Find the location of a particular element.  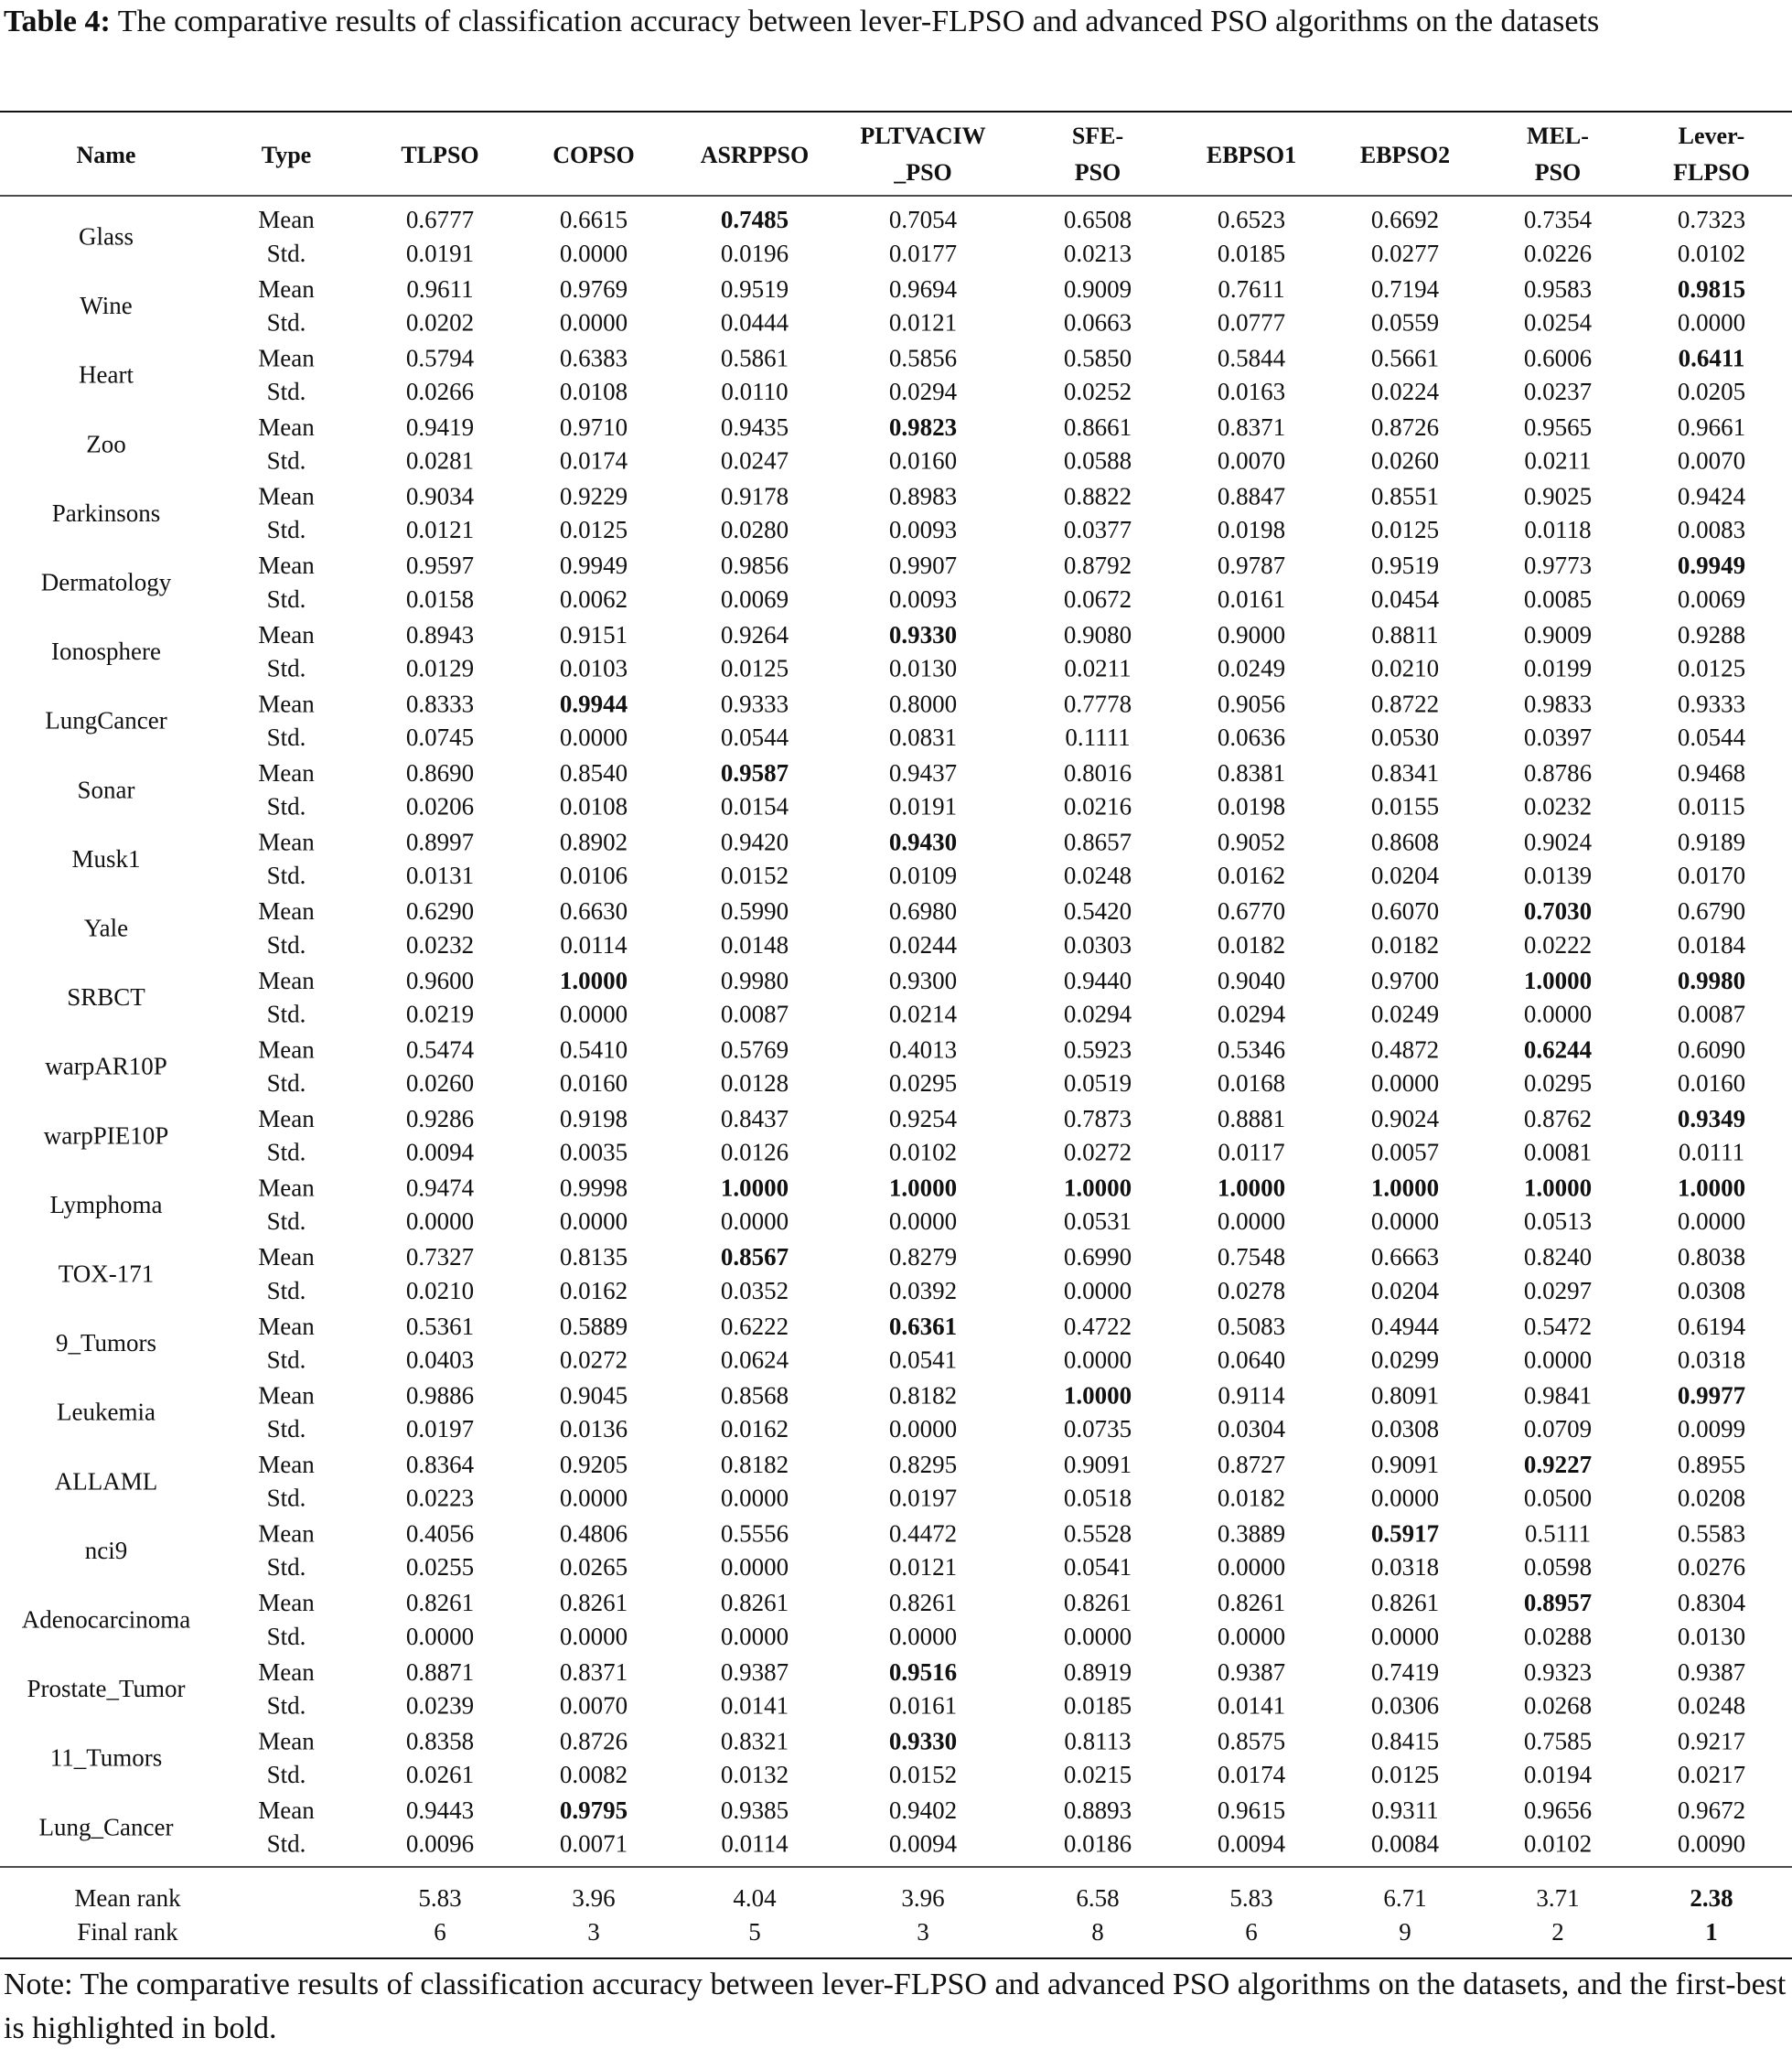

value-cell: 0.7419 is located at coordinates (1405, 1672).